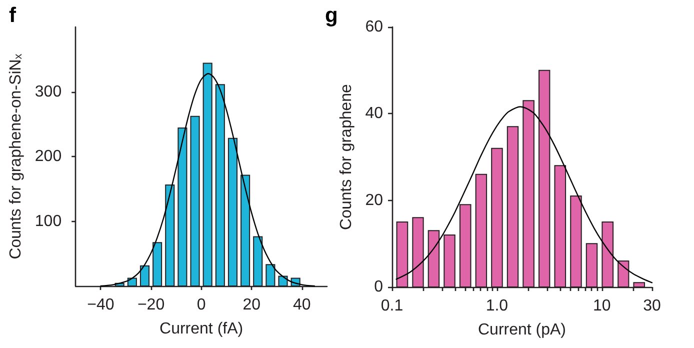  I want to click on x-tick-label: 20, so click(251, 305).